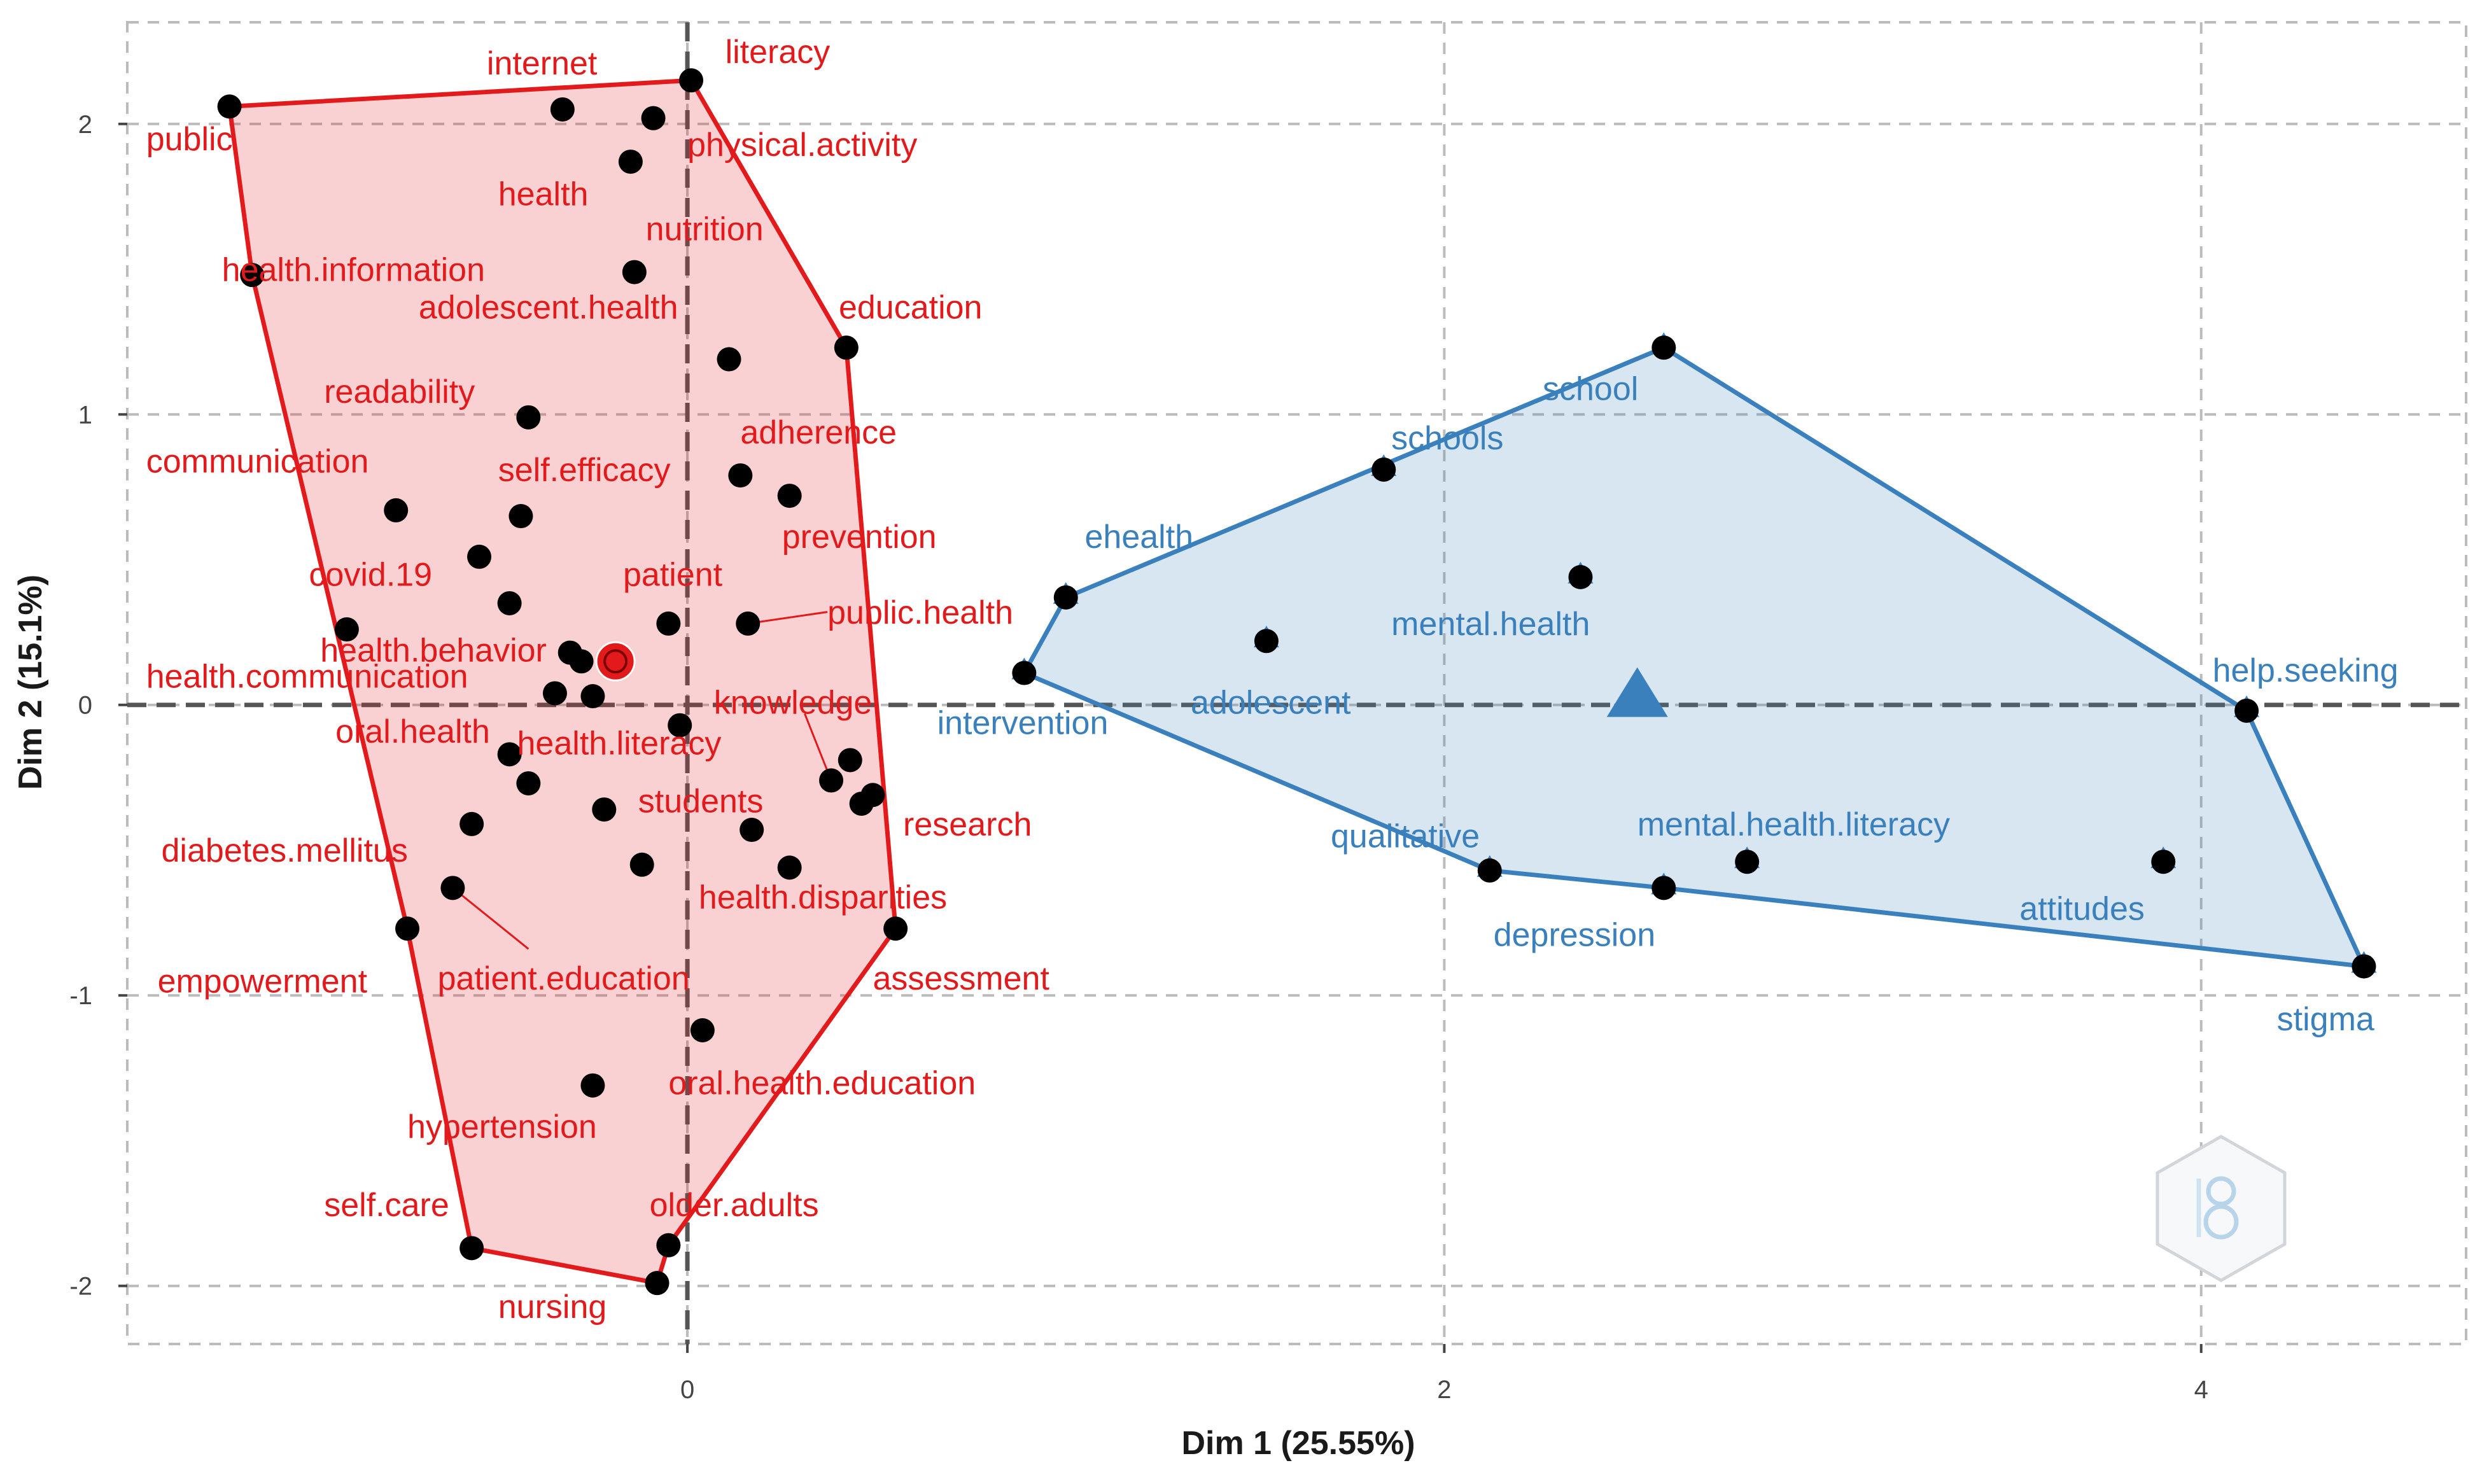 This screenshot has height=1484, width=2482. I want to click on point-label: mental.health, so click(1490, 624).